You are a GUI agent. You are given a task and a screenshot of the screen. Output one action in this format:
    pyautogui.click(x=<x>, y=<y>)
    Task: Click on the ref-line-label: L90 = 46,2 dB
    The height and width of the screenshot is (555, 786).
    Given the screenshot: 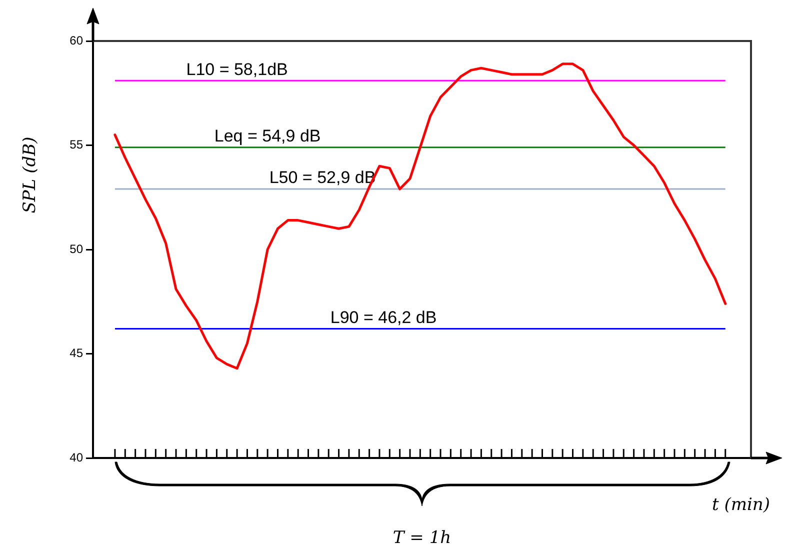 What is the action you would take?
    pyautogui.click(x=383, y=317)
    